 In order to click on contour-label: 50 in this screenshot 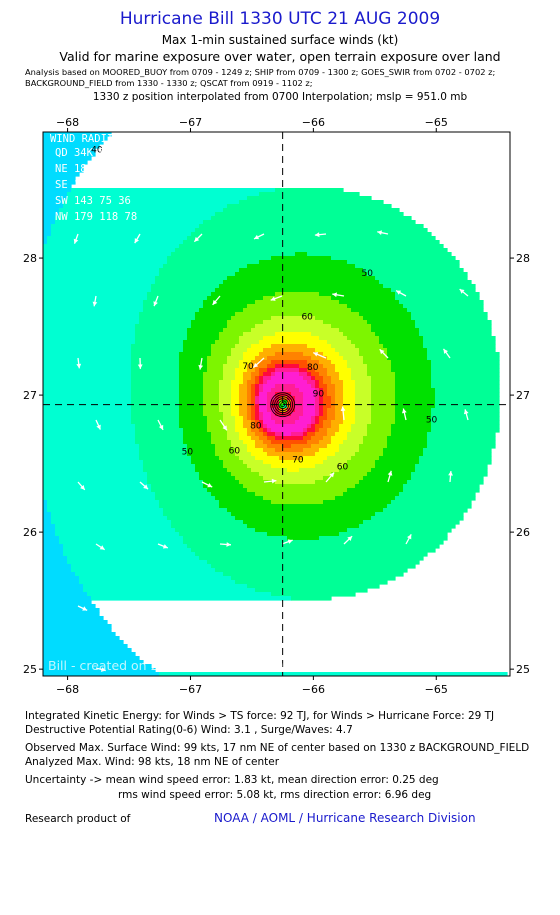, I will do `click(367, 274)`.